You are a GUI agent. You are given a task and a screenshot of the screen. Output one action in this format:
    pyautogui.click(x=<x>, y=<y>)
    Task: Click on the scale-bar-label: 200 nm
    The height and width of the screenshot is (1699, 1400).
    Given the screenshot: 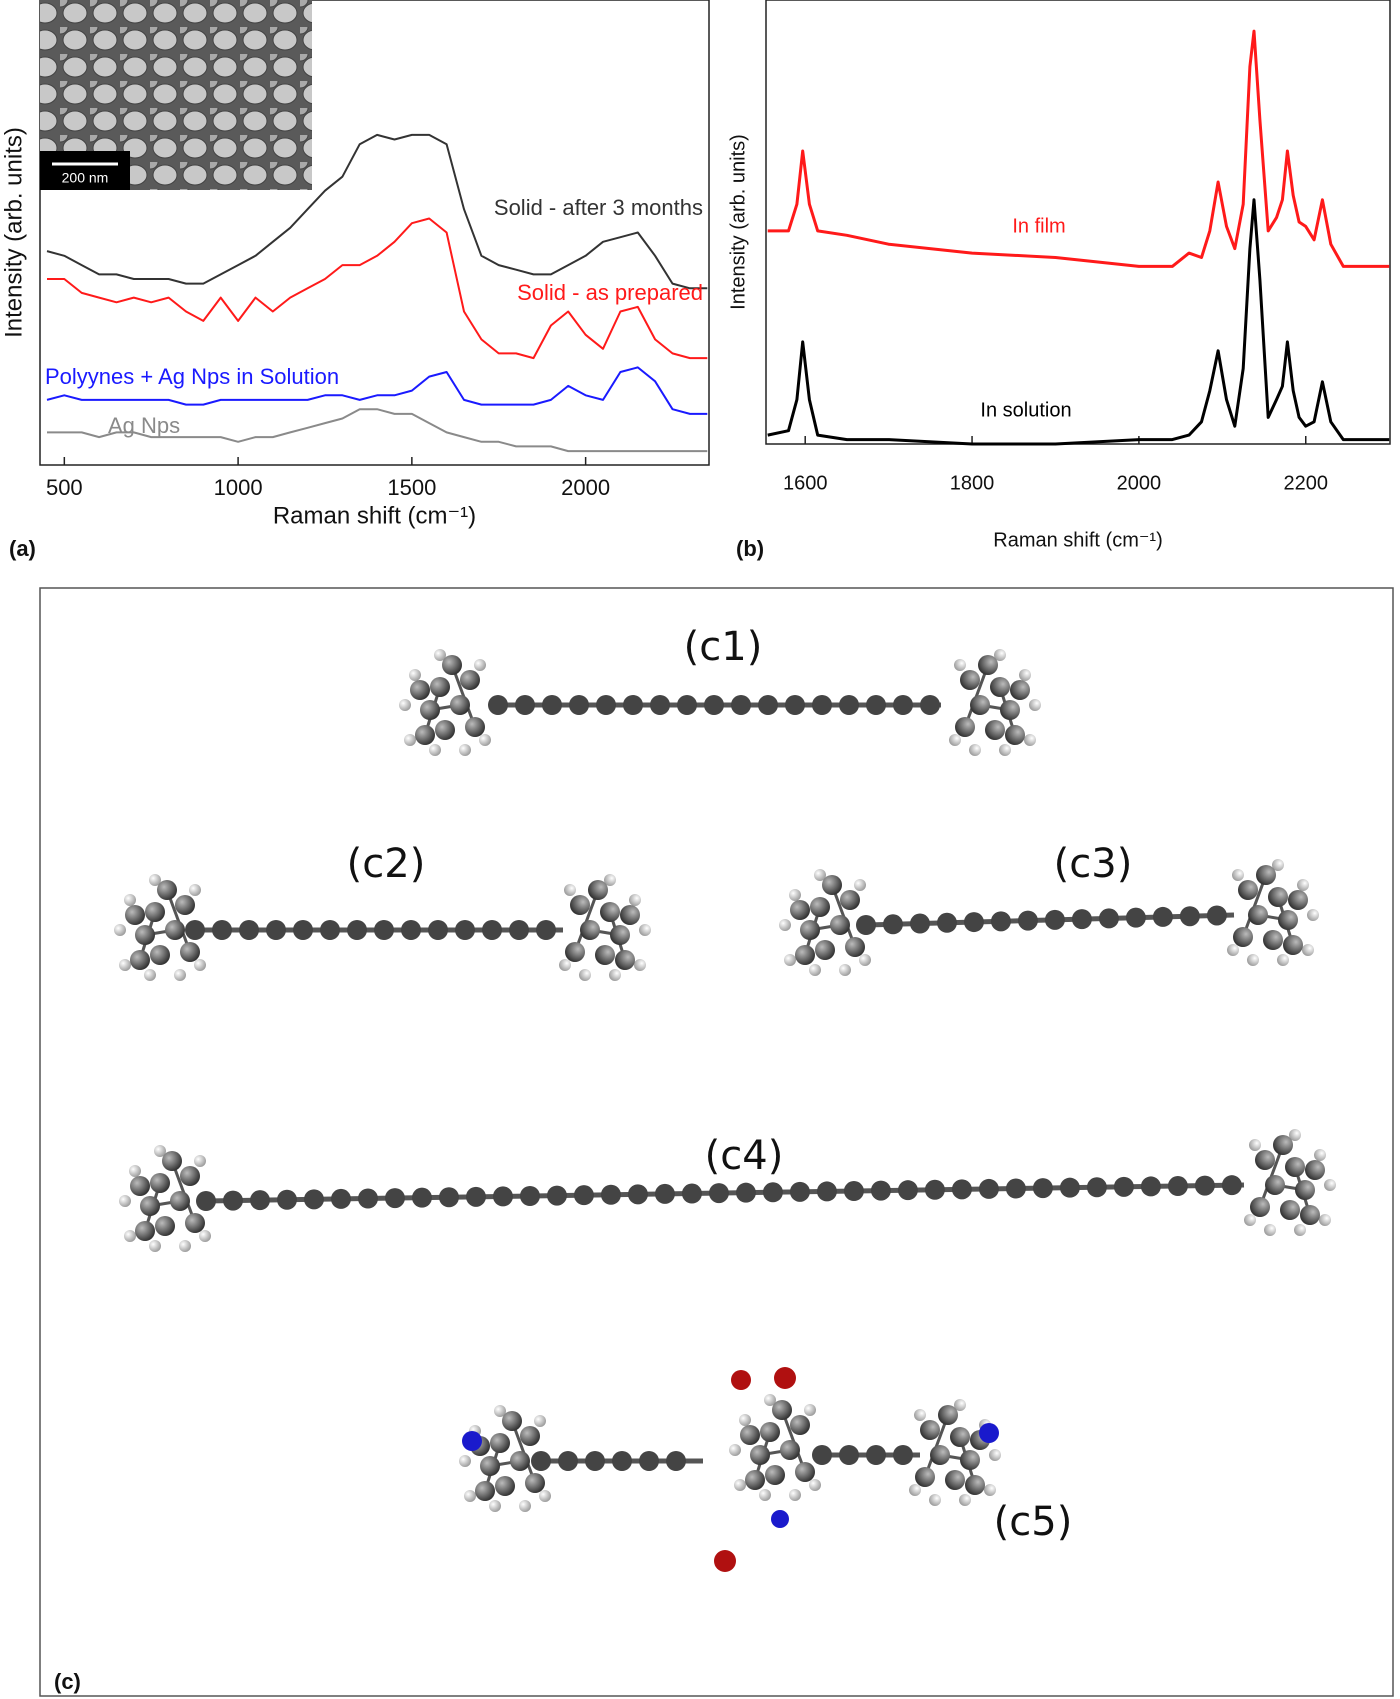 What is the action you would take?
    pyautogui.click(x=85, y=178)
    